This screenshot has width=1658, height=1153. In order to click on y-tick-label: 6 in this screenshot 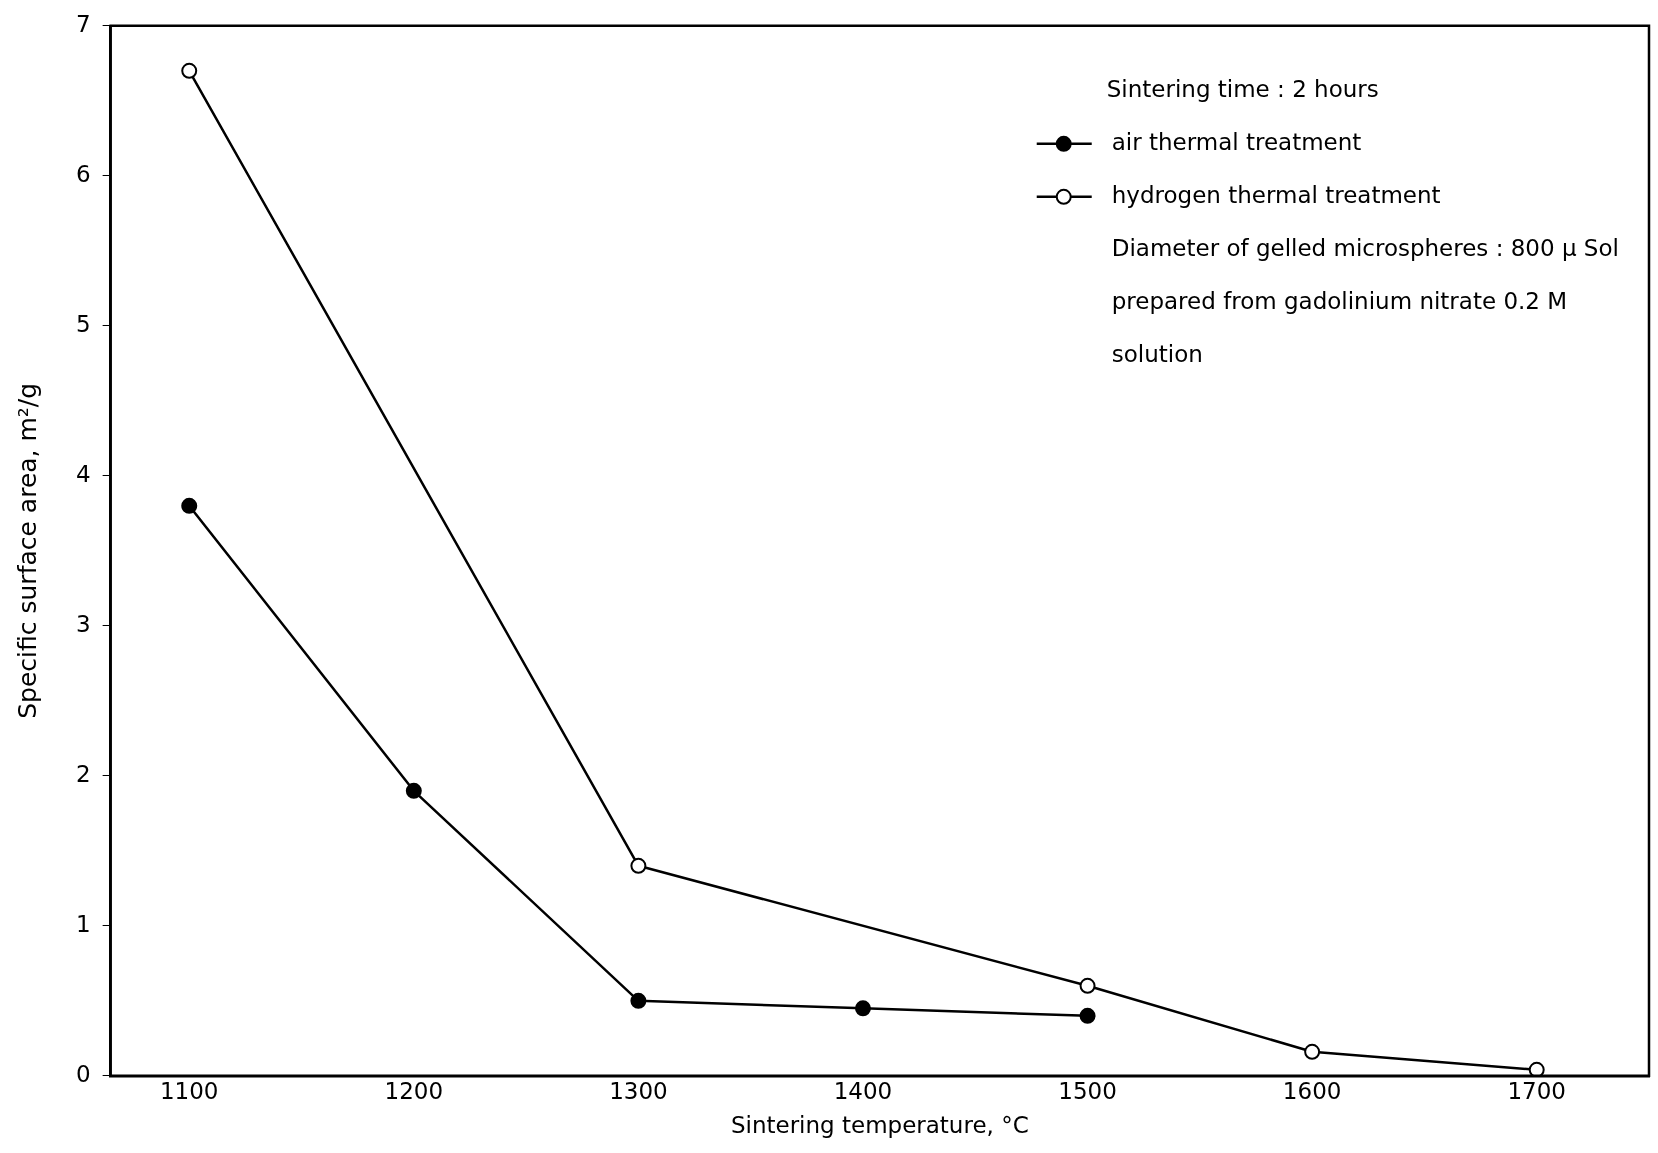, I will do `click(83, 173)`.